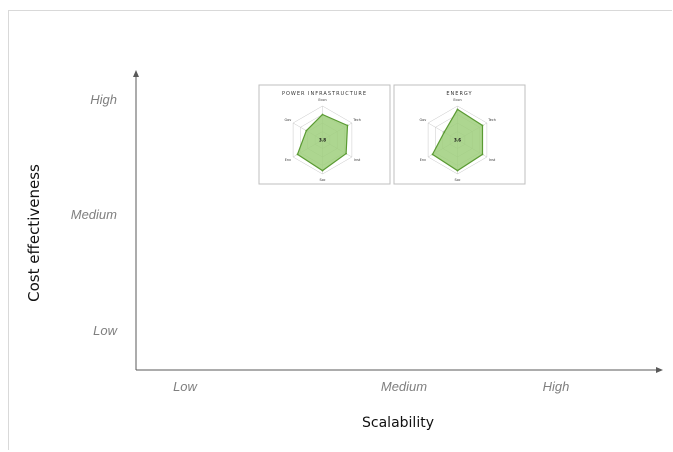 The image size is (673, 452). Describe the element at coordinates (556, 386) in the screenshot. I see `x-tick-label-high: High` at that location.